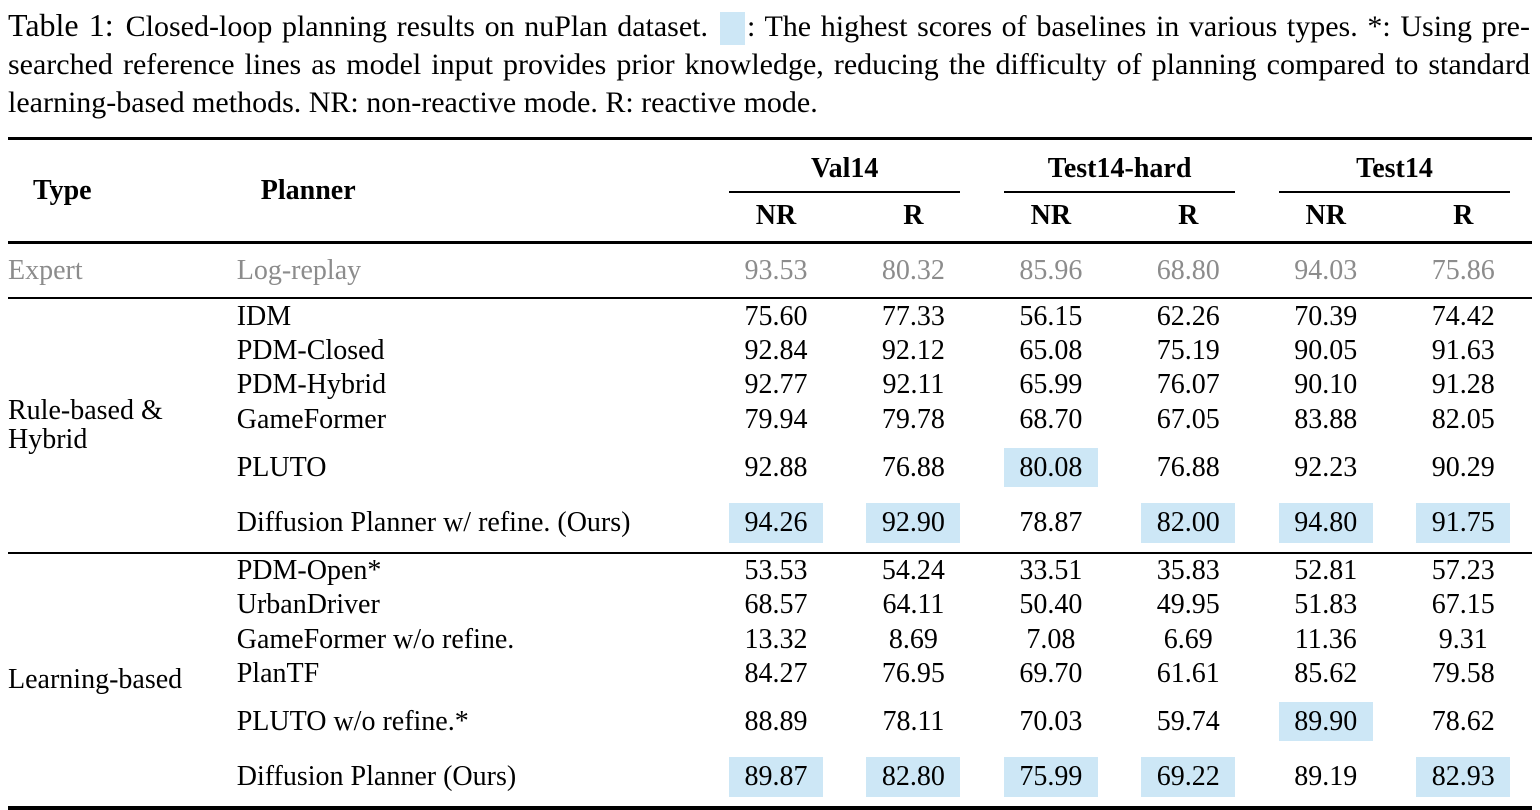  What do you see at coordinates (1394, 166) in the screenshot?
I see `column-group-test14: Test14` at bounding box center [1394, 166].